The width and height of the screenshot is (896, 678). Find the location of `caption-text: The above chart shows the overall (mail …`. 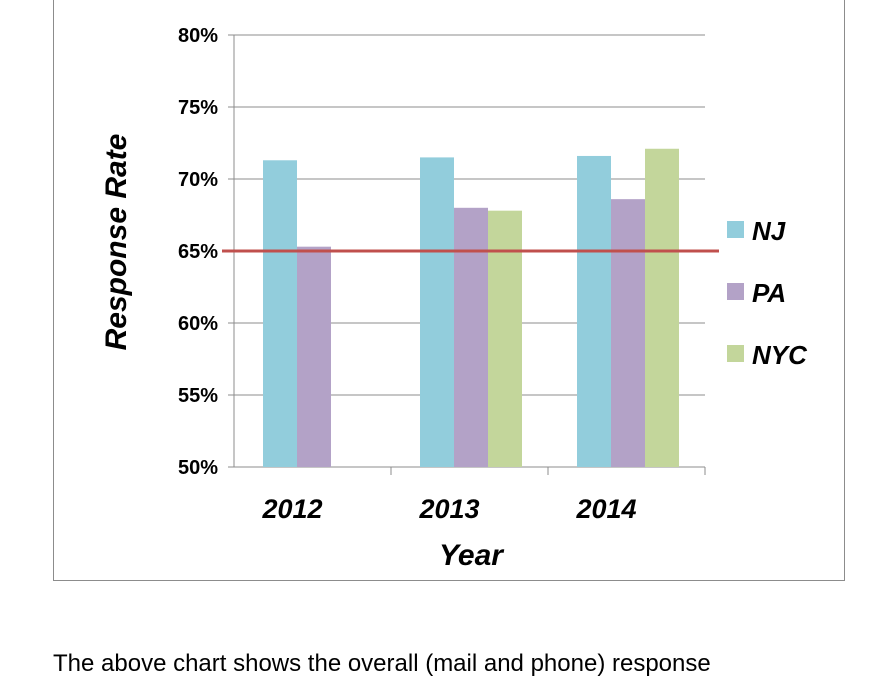

caption-text: The above chart shows the overall (mail … is located at coordinates (382, 663).